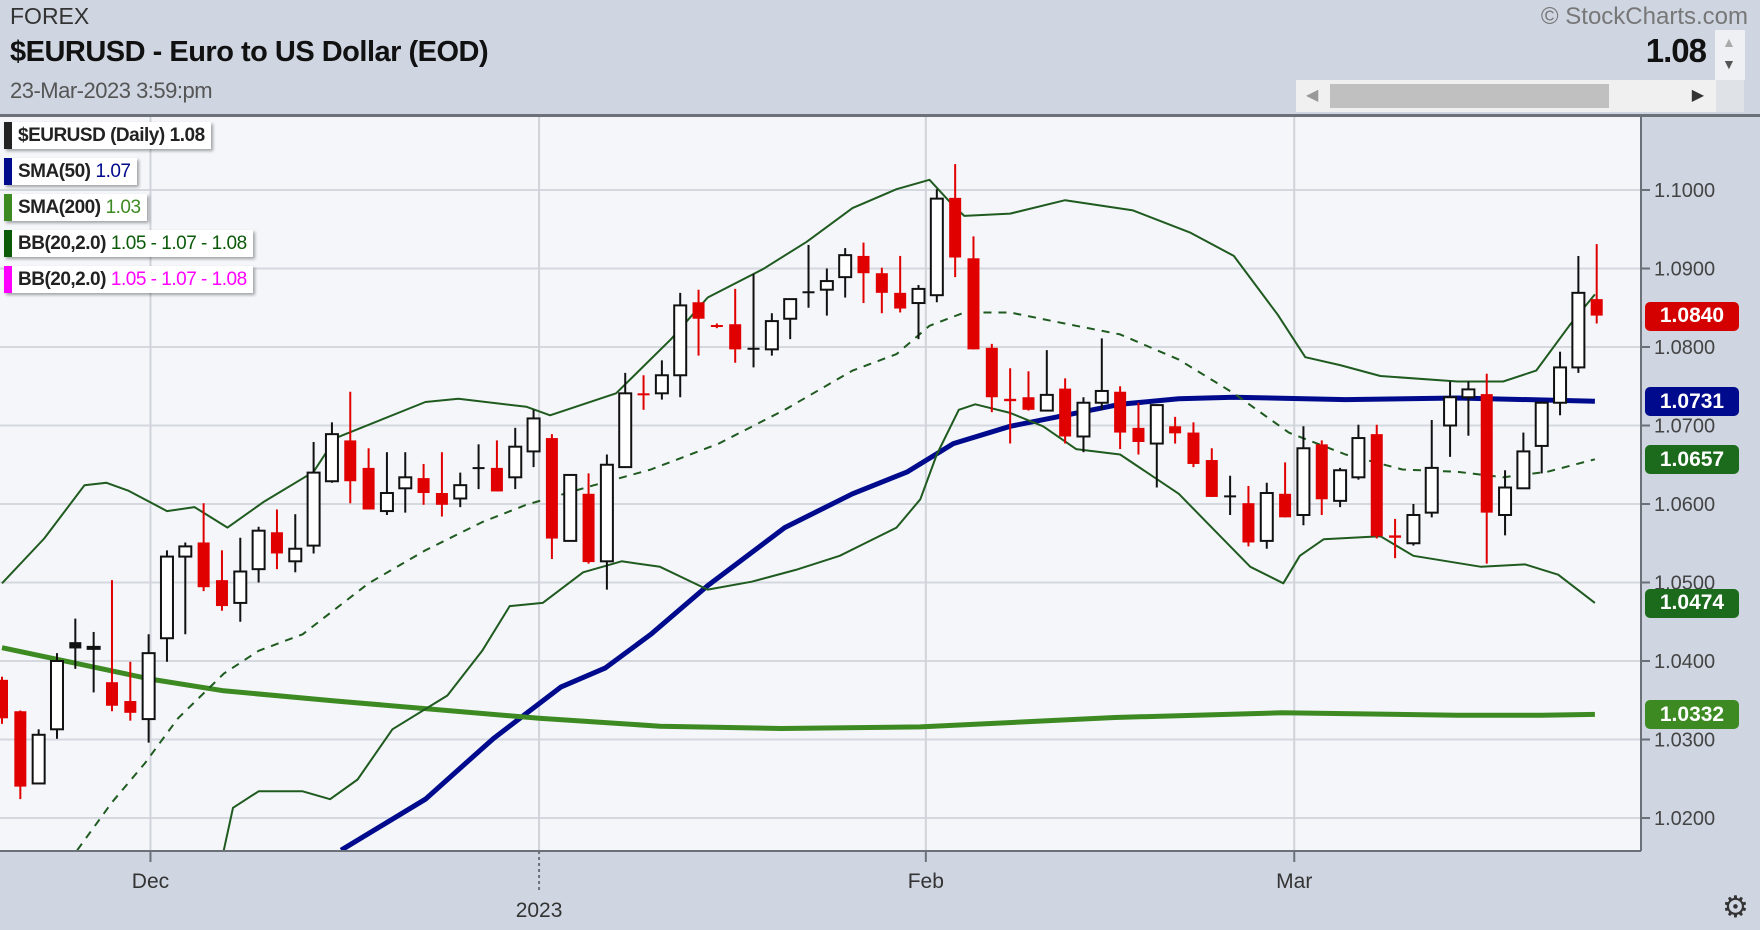  What do you see at coordinates (187, 135) in the screenshot?
I see `legend-value: 1.08` at bounding box center [187, 135].